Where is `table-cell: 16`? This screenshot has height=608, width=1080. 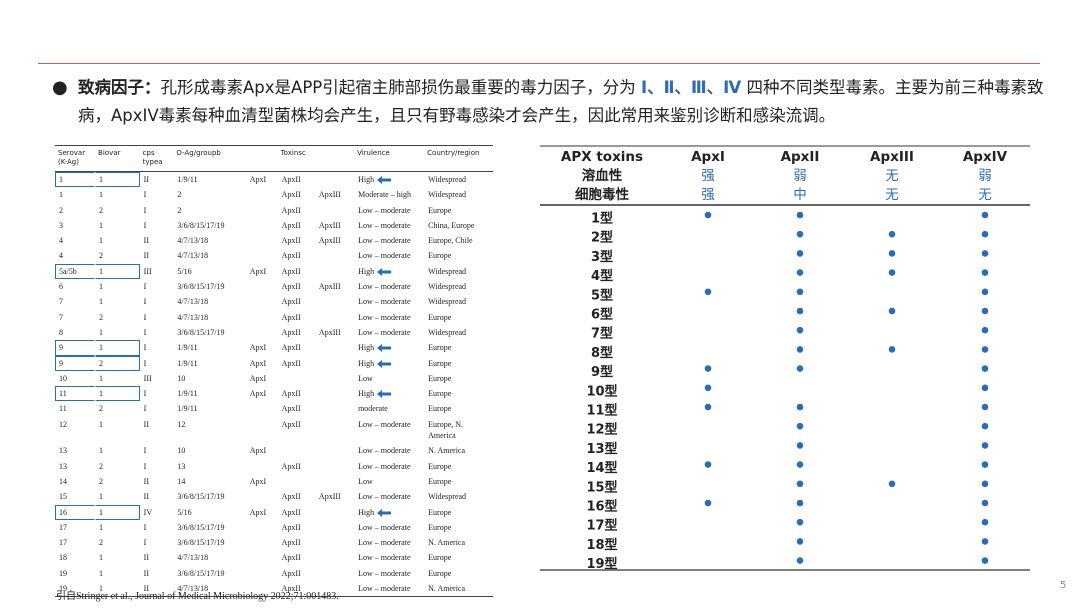
table-cell: 16 is located at coordinates (75, 512).